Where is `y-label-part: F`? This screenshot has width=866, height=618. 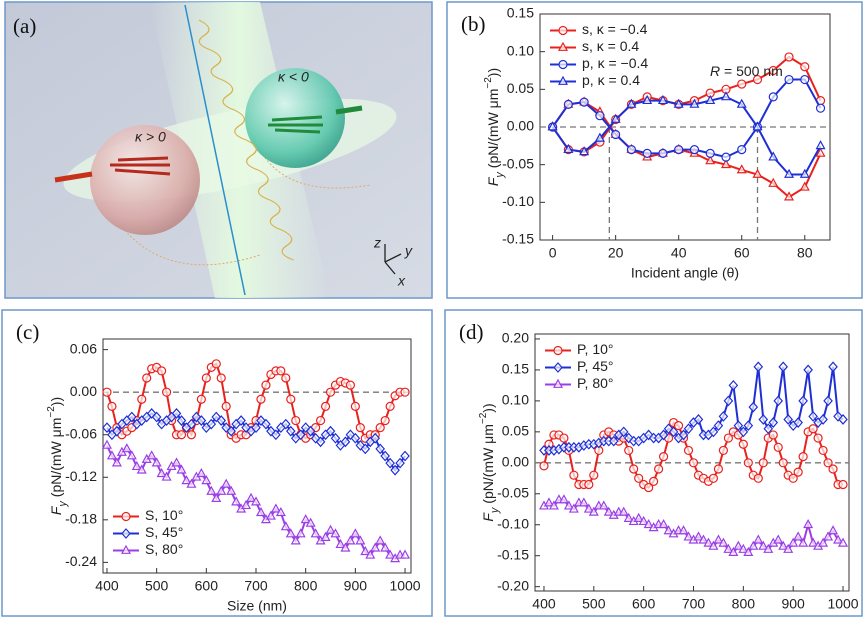 y-label-part: F is located at coordinates (488, 517).